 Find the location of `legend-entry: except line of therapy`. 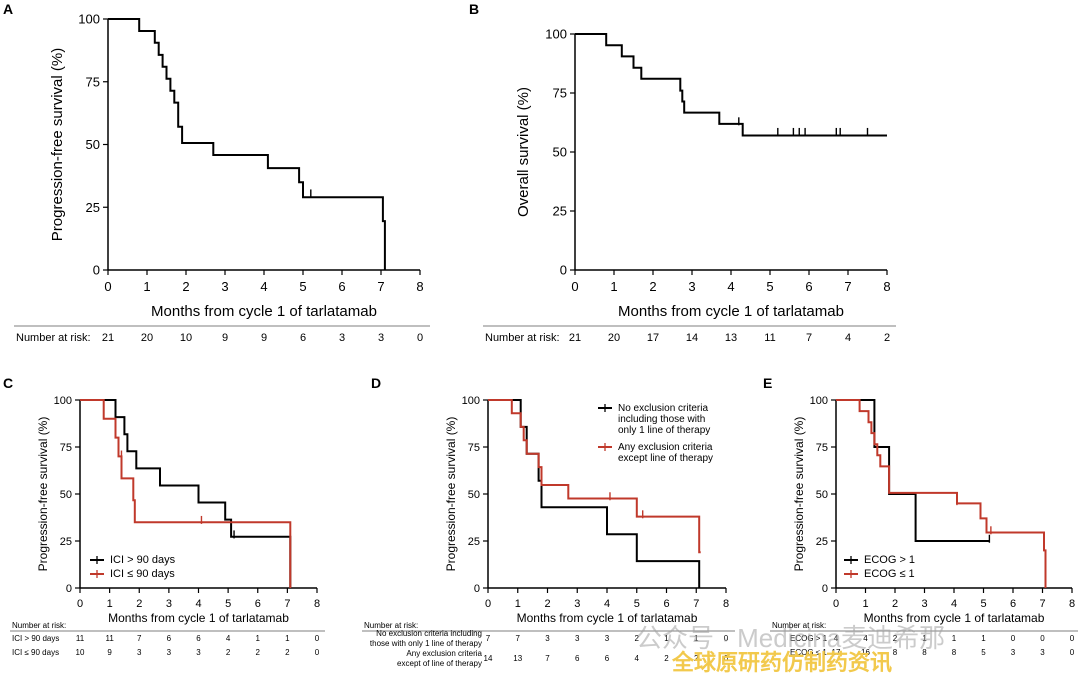

legend-entry: except line of therapy is located at coordinates (665, 458).